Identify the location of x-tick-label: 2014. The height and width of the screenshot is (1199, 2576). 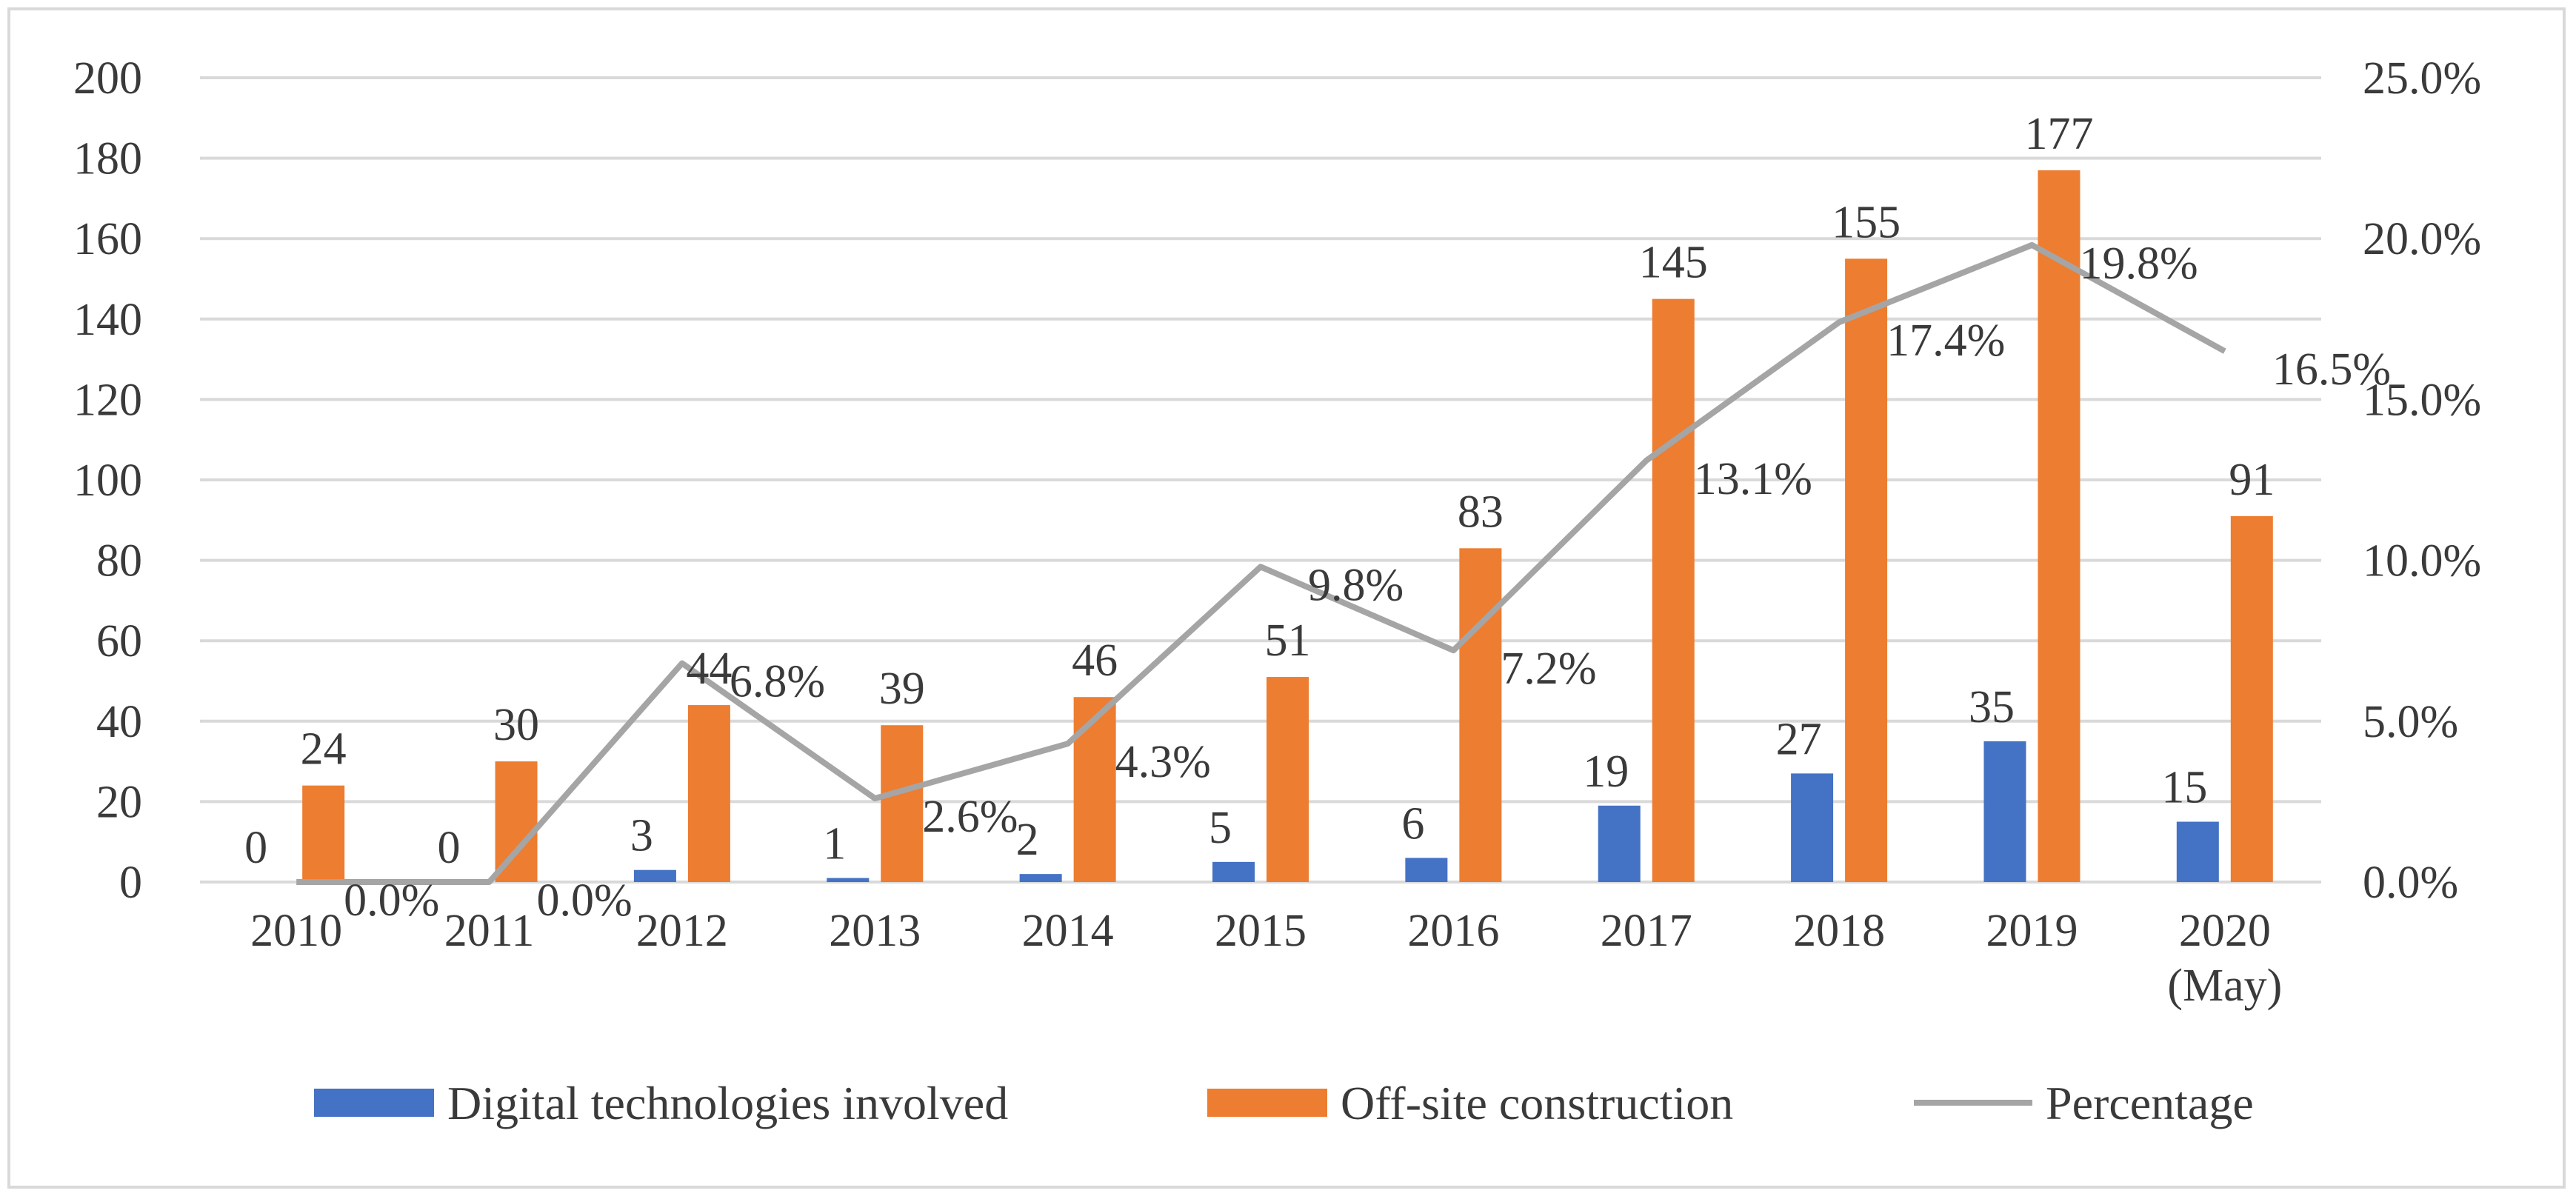
(1068, 931).